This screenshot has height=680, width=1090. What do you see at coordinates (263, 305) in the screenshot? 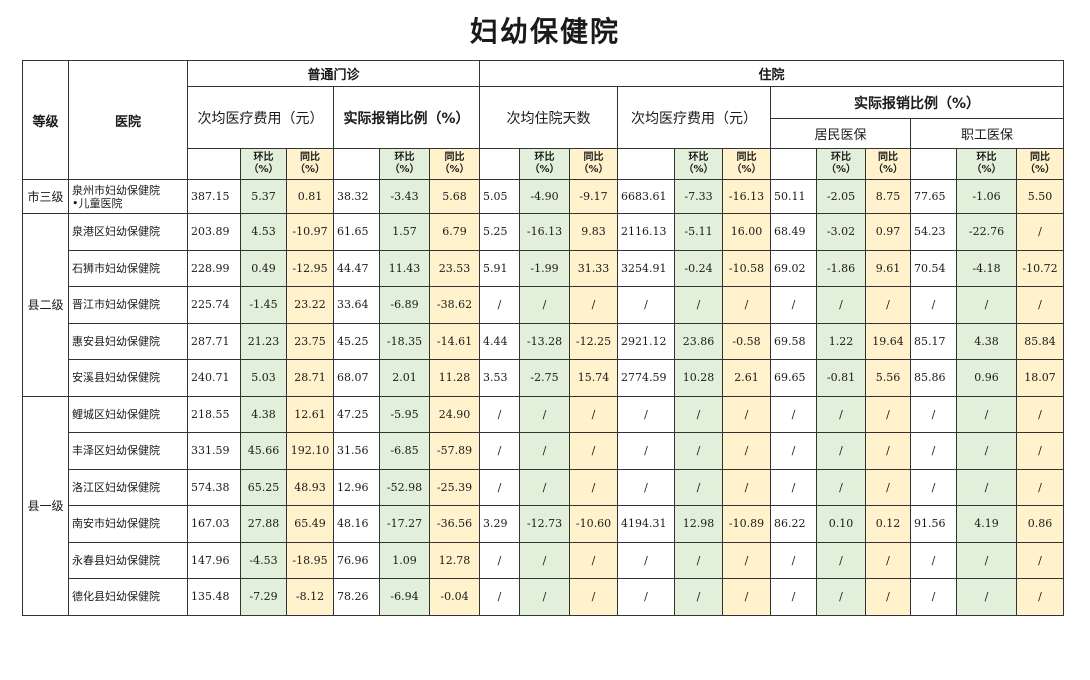
I see `mom-cell: -1.45` at bounding box center [263, 305].